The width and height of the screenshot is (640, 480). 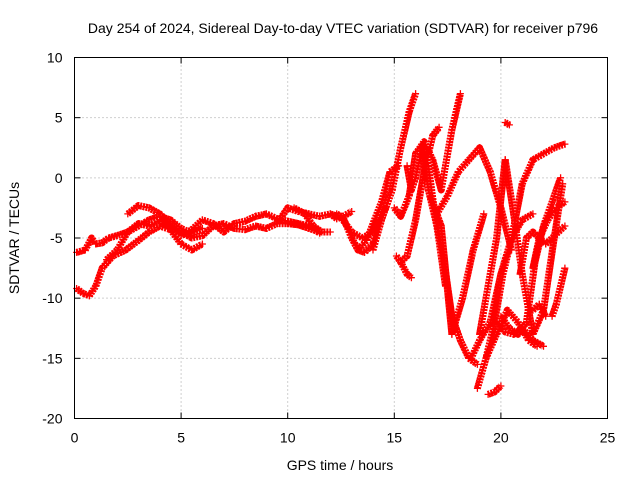 What do you see at coordinates (181, 438) in the screenshot?
I see `x-tick-label: 5` at bounding box center [181, 438].